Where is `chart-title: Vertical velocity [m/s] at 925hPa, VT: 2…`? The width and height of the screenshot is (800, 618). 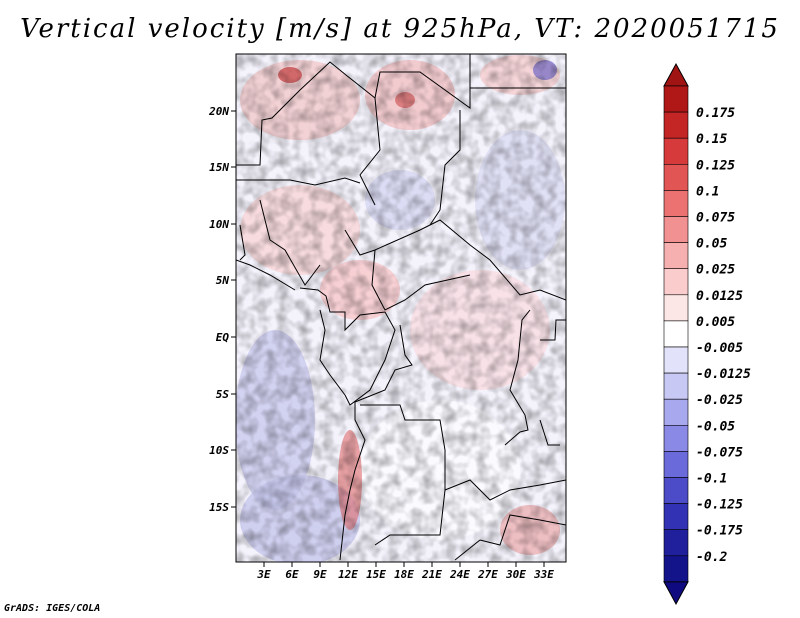
chart-title: Vertical velocity [m/s] at 925hPa, VT: 2… is located at coordinates (400, 29).